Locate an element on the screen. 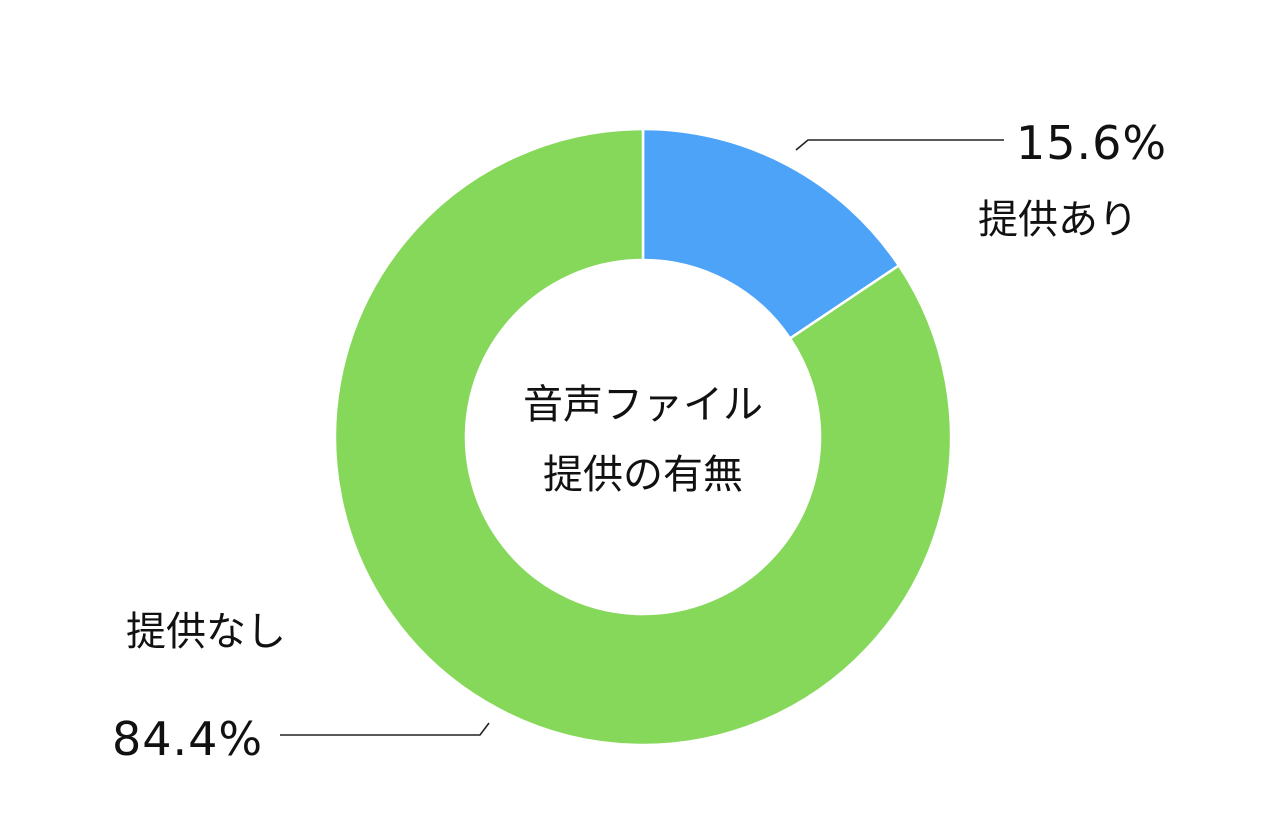 This screenshot has width=1280, height=836. slice-category-label-ari: 提供あり is located at coordinates (1058, 220).